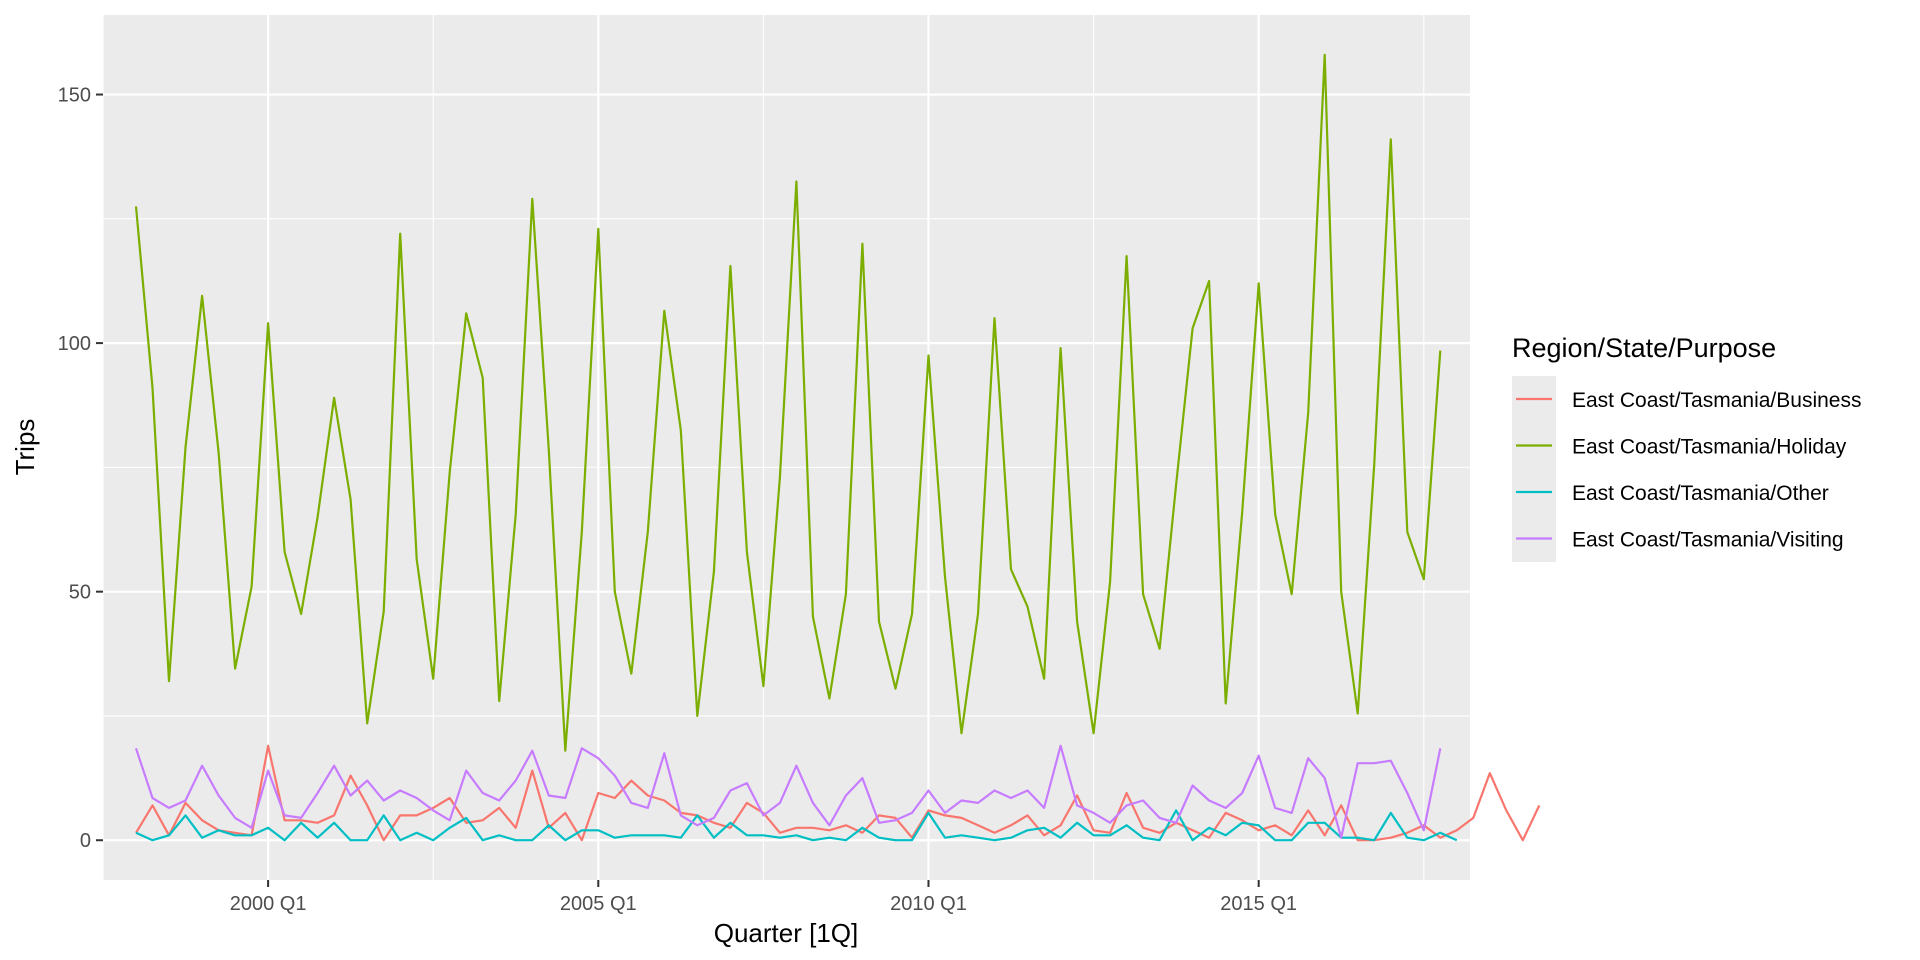  I want to click on legend-label-3: East Coast/Tasmania/Other, so click(1700, 493).